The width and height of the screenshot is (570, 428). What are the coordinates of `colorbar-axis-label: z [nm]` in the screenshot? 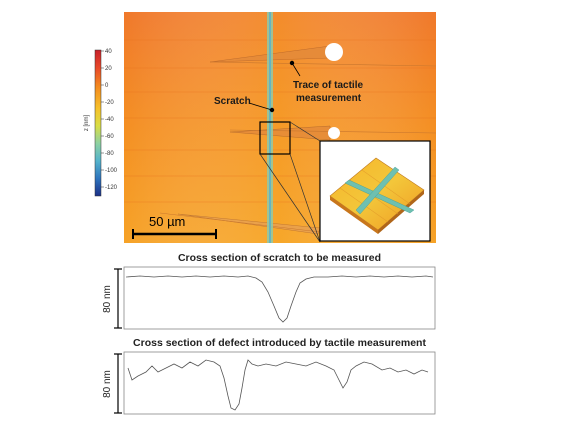 It's located at (87, 123).